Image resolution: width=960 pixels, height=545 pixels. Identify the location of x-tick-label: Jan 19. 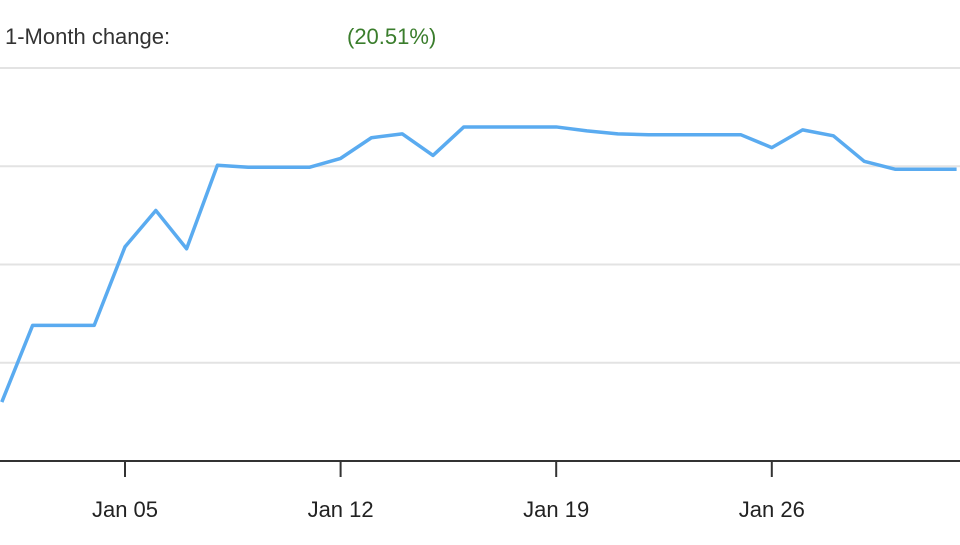
(556, 509).